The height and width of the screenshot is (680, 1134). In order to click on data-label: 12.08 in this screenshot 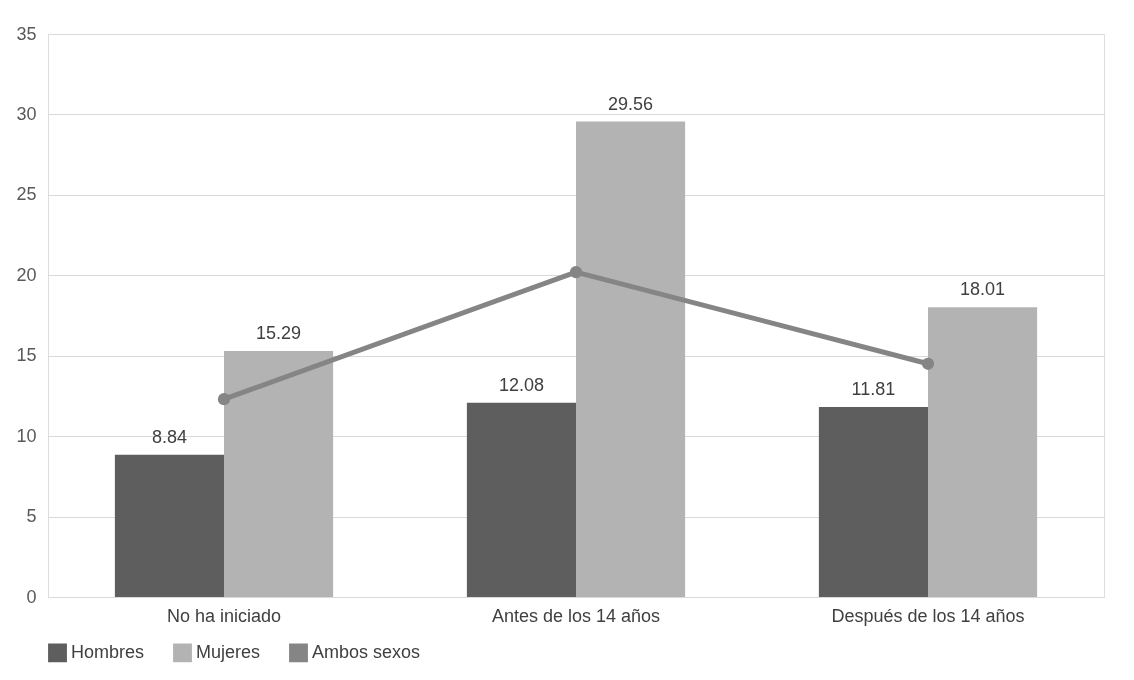, I will do `click(521, 384)`.